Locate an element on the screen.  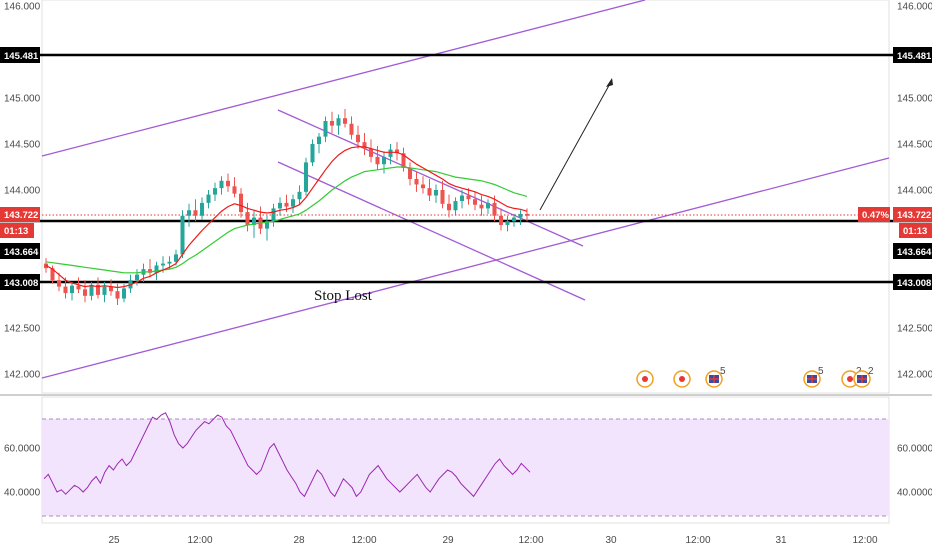
flag-upper-line is located at coordinates (430, 178).